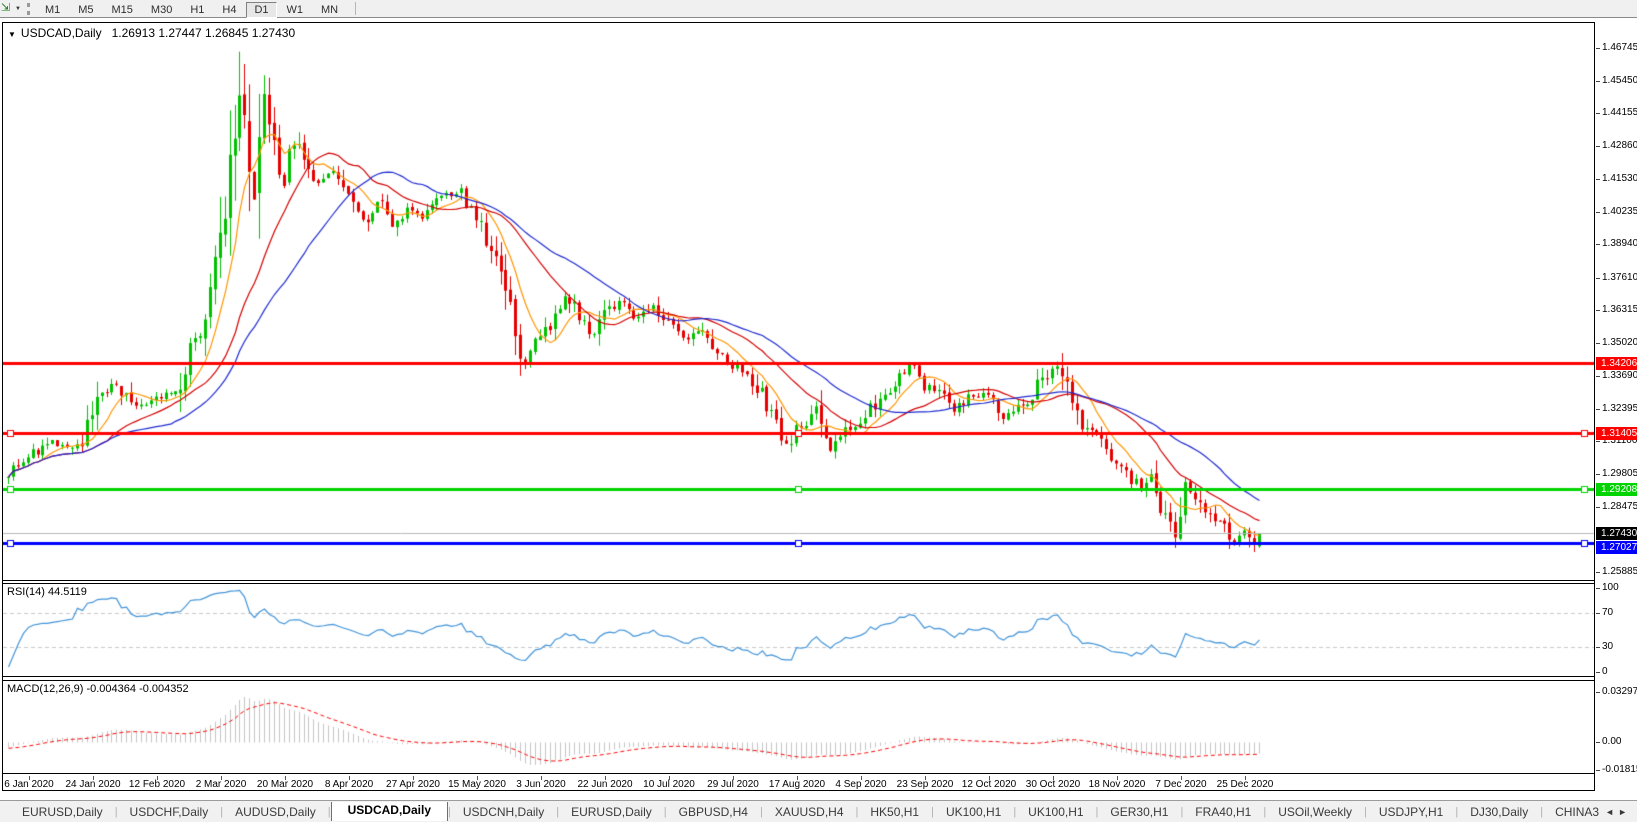 The image size is (1637, 831). I want to click on axis-label: 1.46745, so click(1619, 47).